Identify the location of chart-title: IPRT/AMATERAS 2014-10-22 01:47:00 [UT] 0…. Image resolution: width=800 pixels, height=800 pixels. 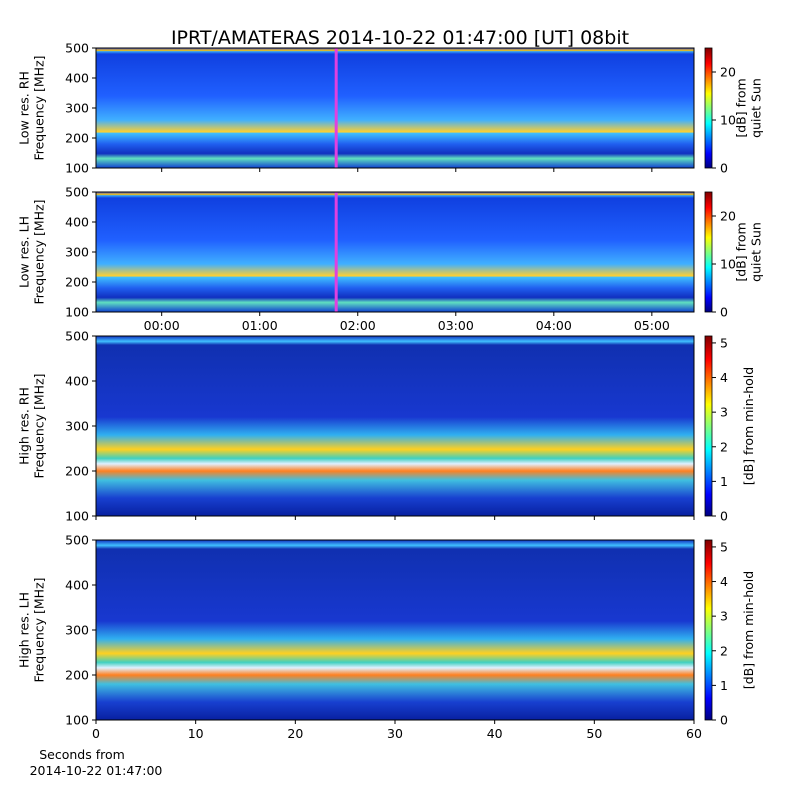
(400, 38).